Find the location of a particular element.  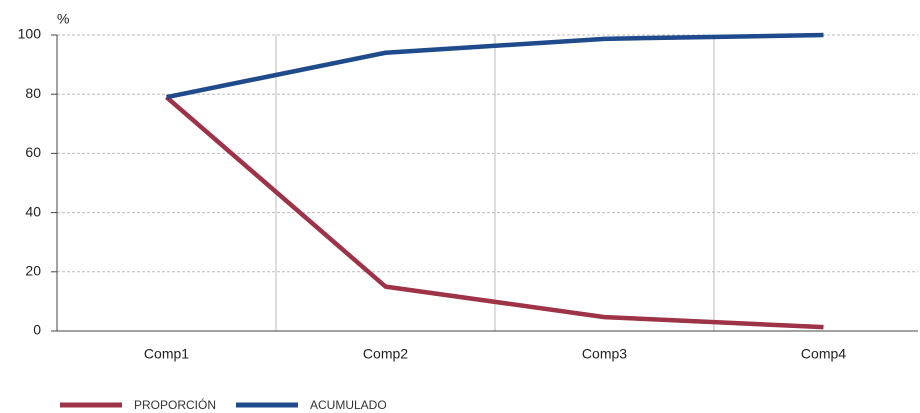

x-tick-label: Comp1 is located at coordinates (166, 354).